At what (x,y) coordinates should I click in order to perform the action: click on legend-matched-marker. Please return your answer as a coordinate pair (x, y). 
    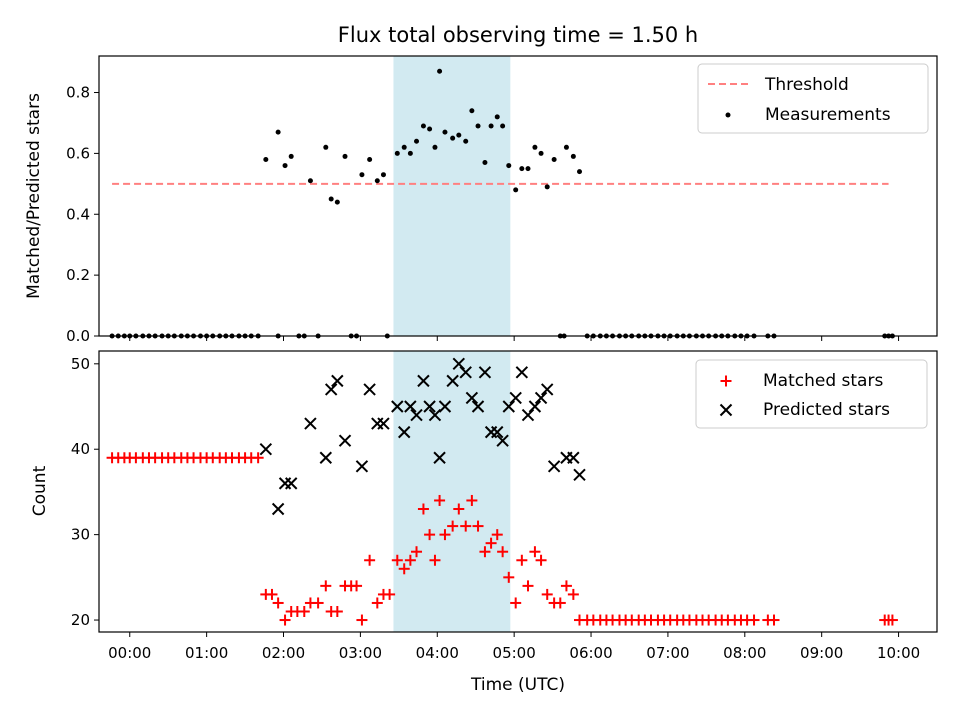
    Looking at the image, I should click on (726, 381).